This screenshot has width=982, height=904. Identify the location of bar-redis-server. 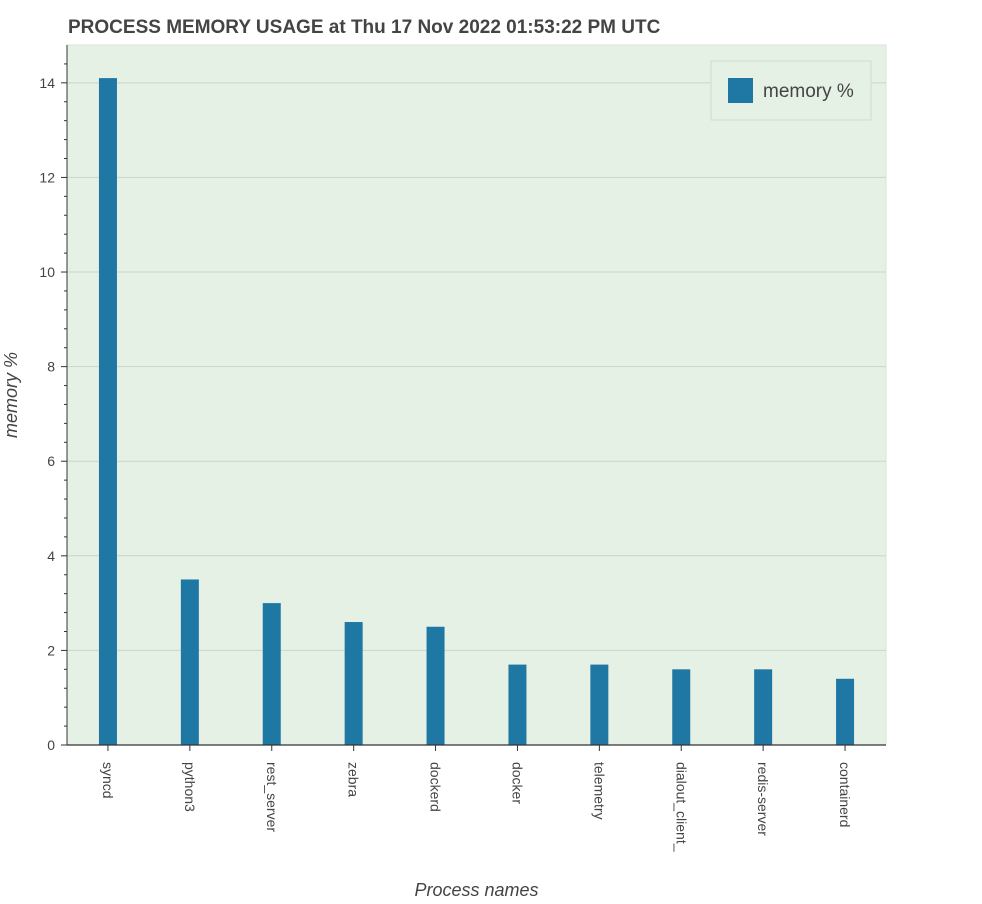
(763, 707).